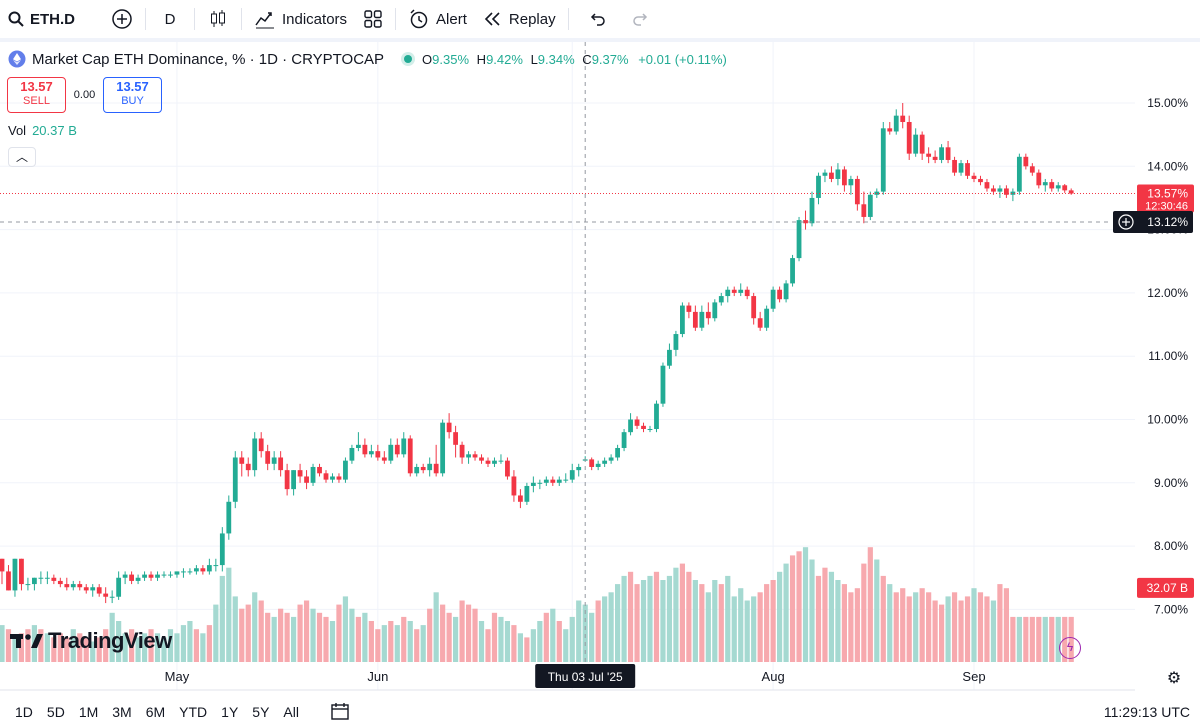 The width and height of the screenshot is (1200, 724). What do you see at coordinates (519, 19) in the screenshot?
I see `replay-button: Replay` at bounding box center [519, 19].